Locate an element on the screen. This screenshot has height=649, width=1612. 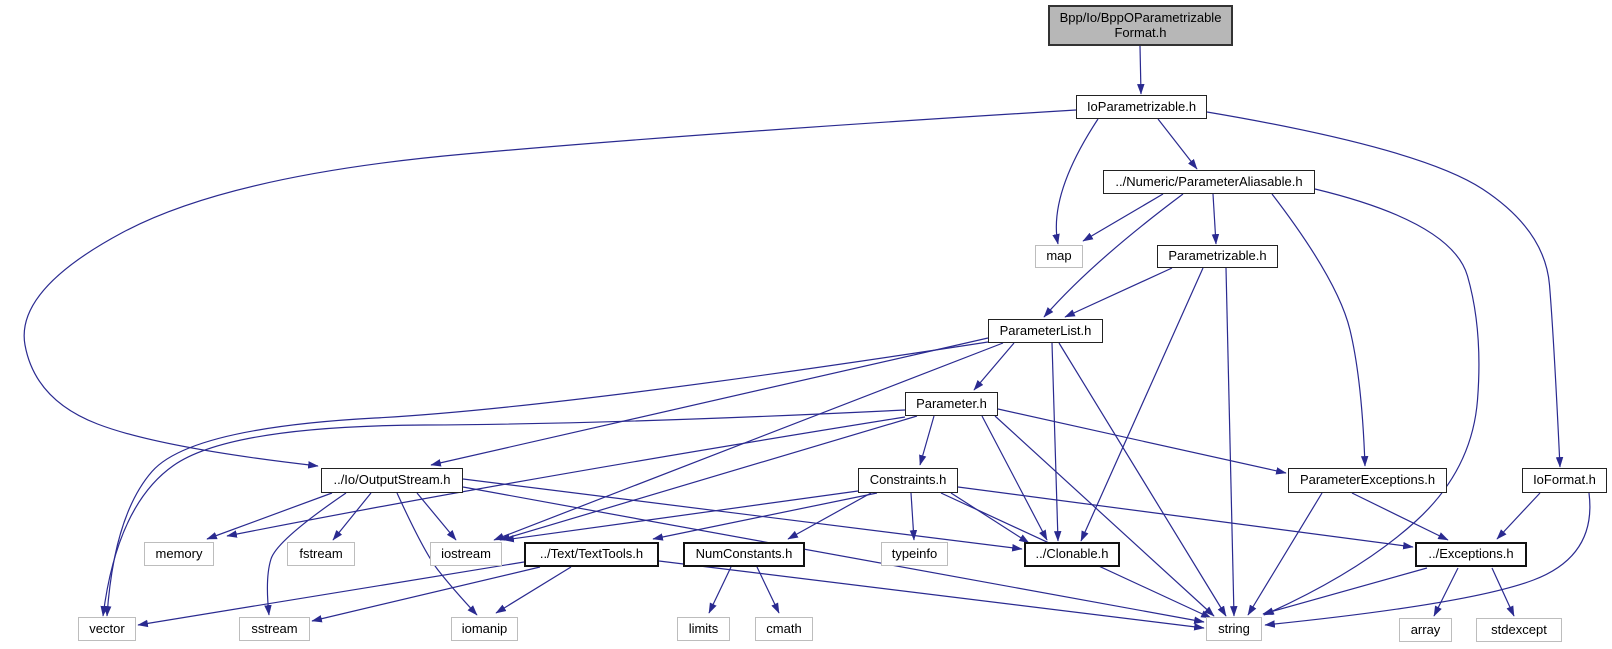
node-array: array is located at coordinates (1425, 630).